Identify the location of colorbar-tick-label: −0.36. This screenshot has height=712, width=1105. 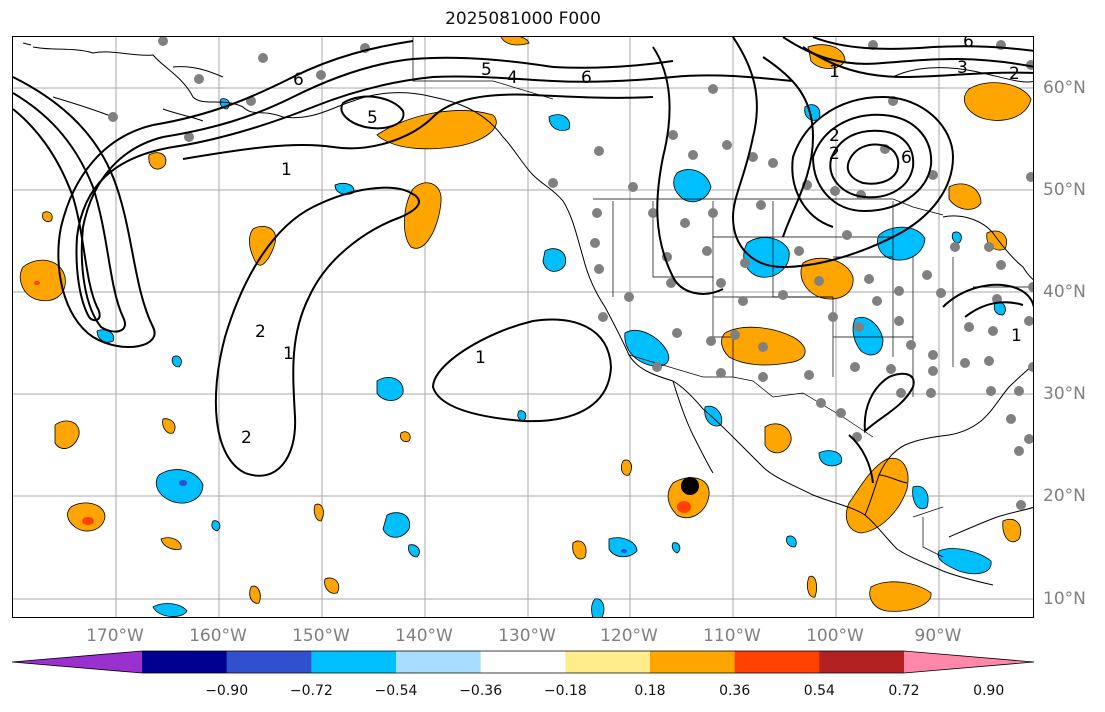
(481, 691).